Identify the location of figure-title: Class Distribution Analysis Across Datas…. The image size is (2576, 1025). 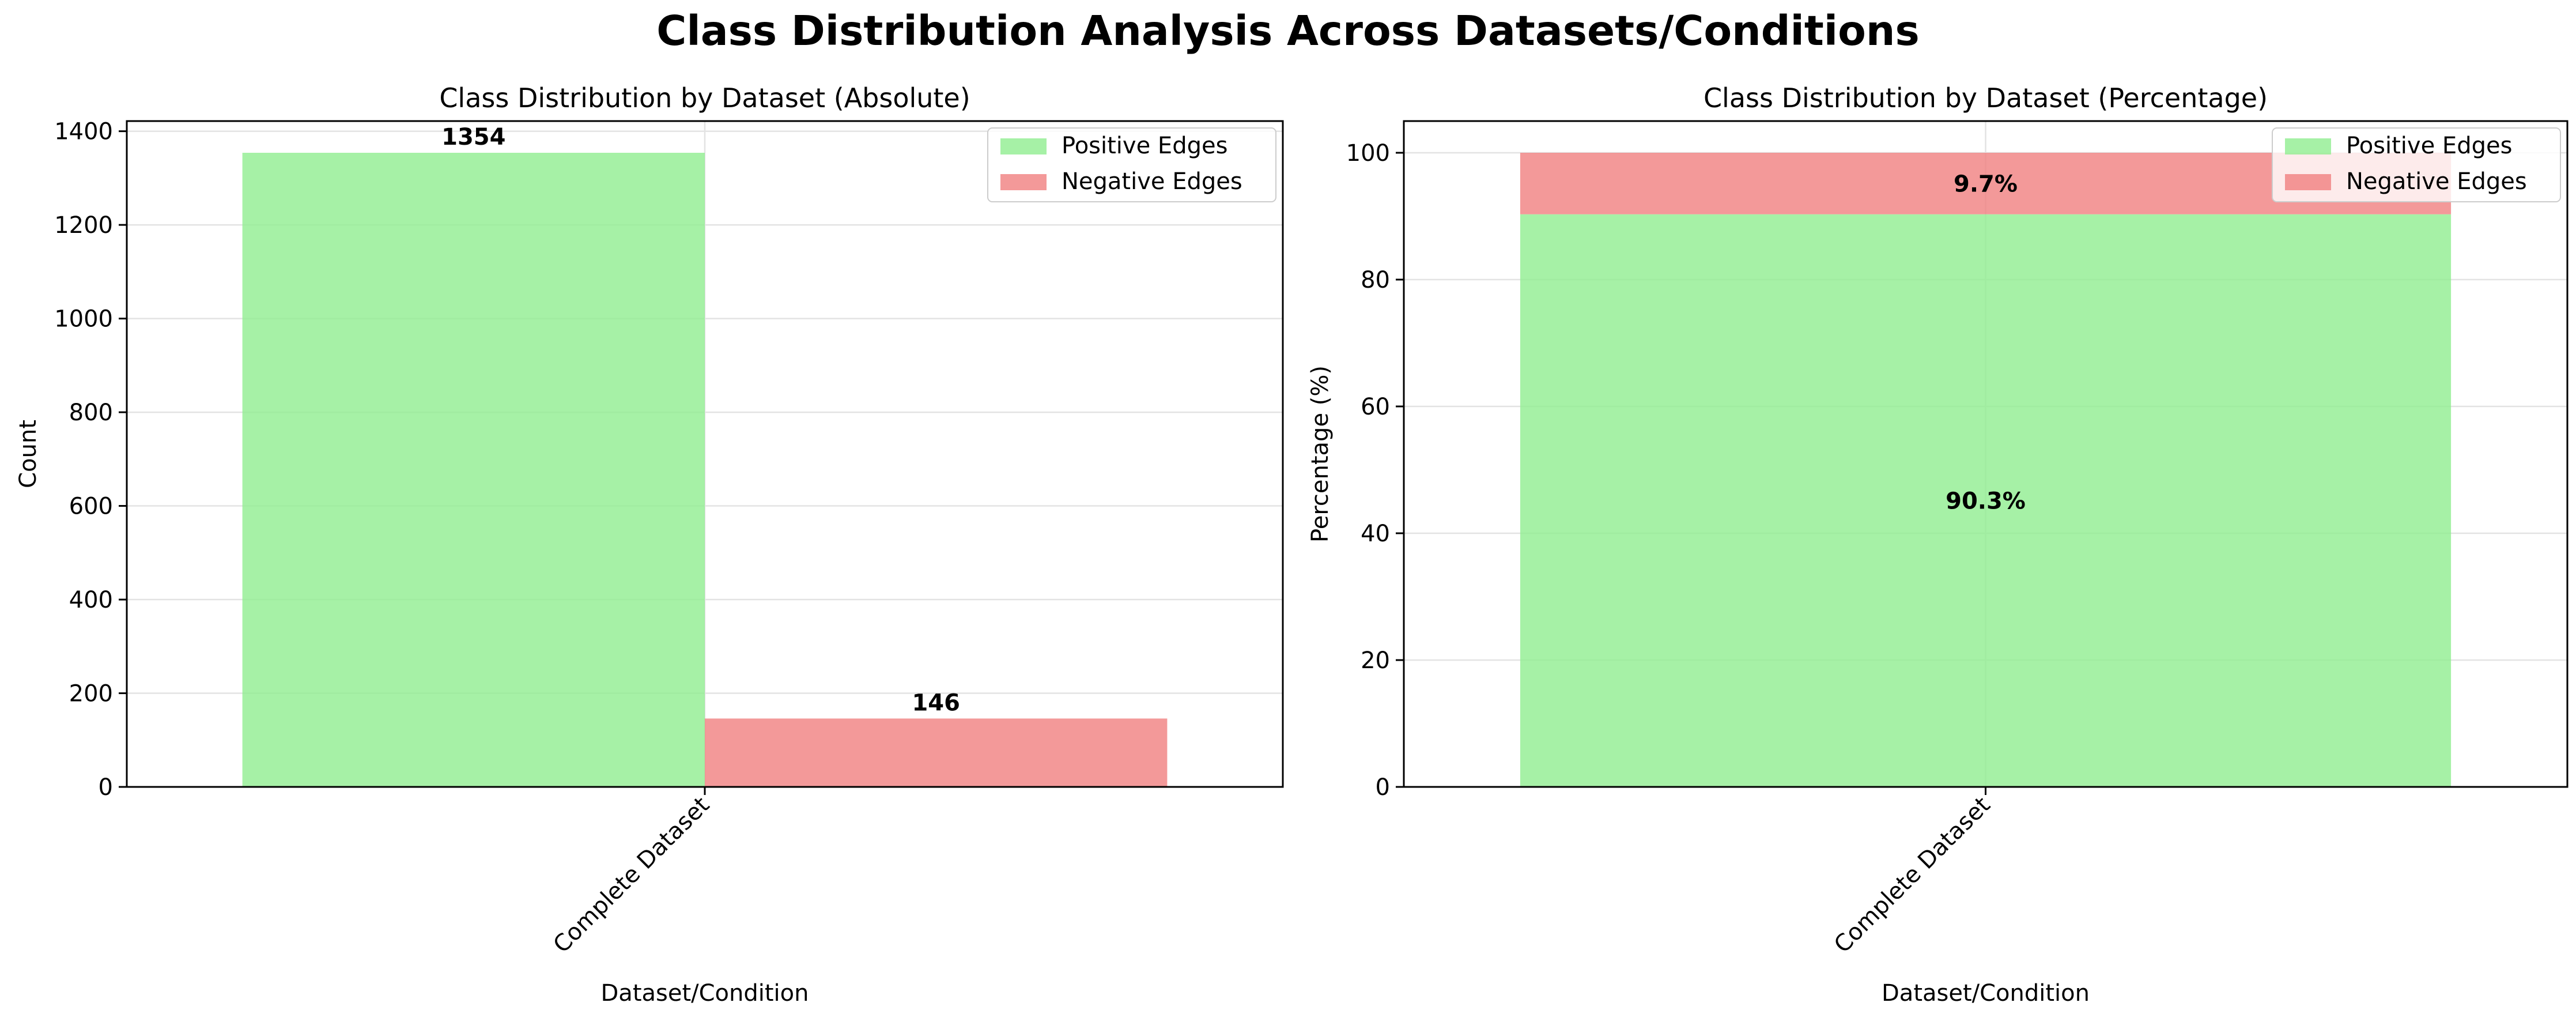
(1288, 31).